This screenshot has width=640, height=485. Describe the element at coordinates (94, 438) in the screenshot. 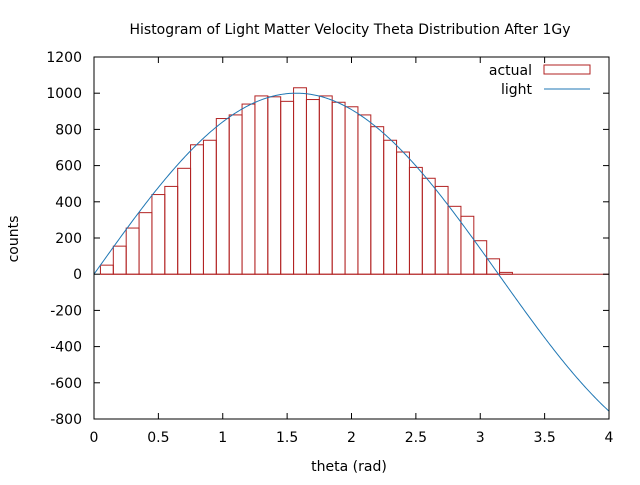

I see `x-tick-label: 0` at that location.